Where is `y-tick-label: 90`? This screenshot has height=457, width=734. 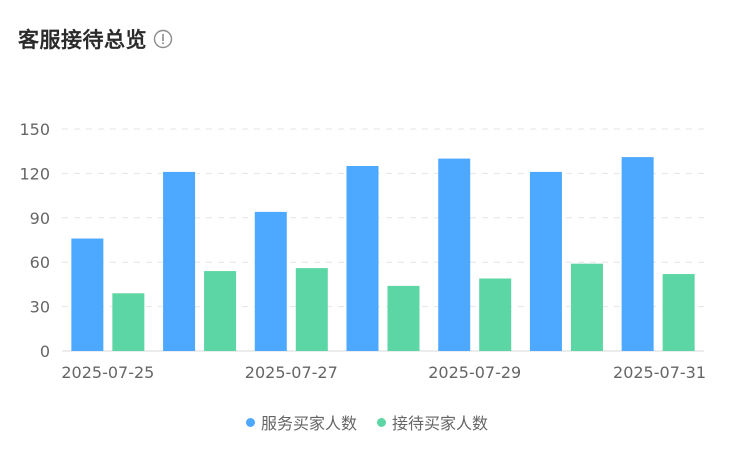
y-tick-label: 90 is located at coordinates (40, 218).